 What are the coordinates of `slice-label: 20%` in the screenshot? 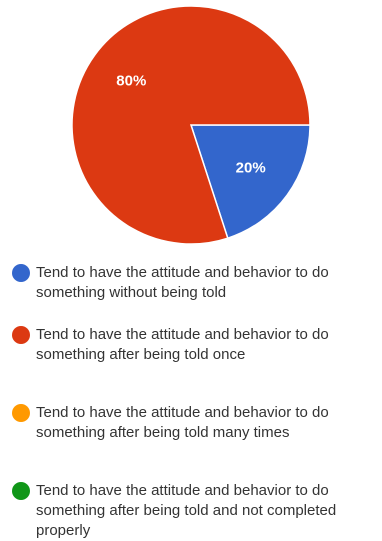 It's located at (251, 167).